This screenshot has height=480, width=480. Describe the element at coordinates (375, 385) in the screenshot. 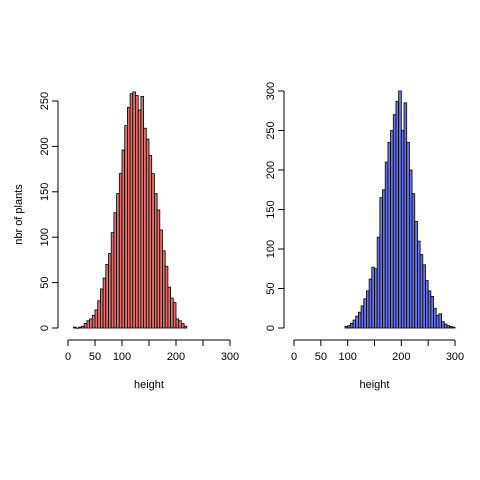

I see `x-axis-title-right: height` at that location.